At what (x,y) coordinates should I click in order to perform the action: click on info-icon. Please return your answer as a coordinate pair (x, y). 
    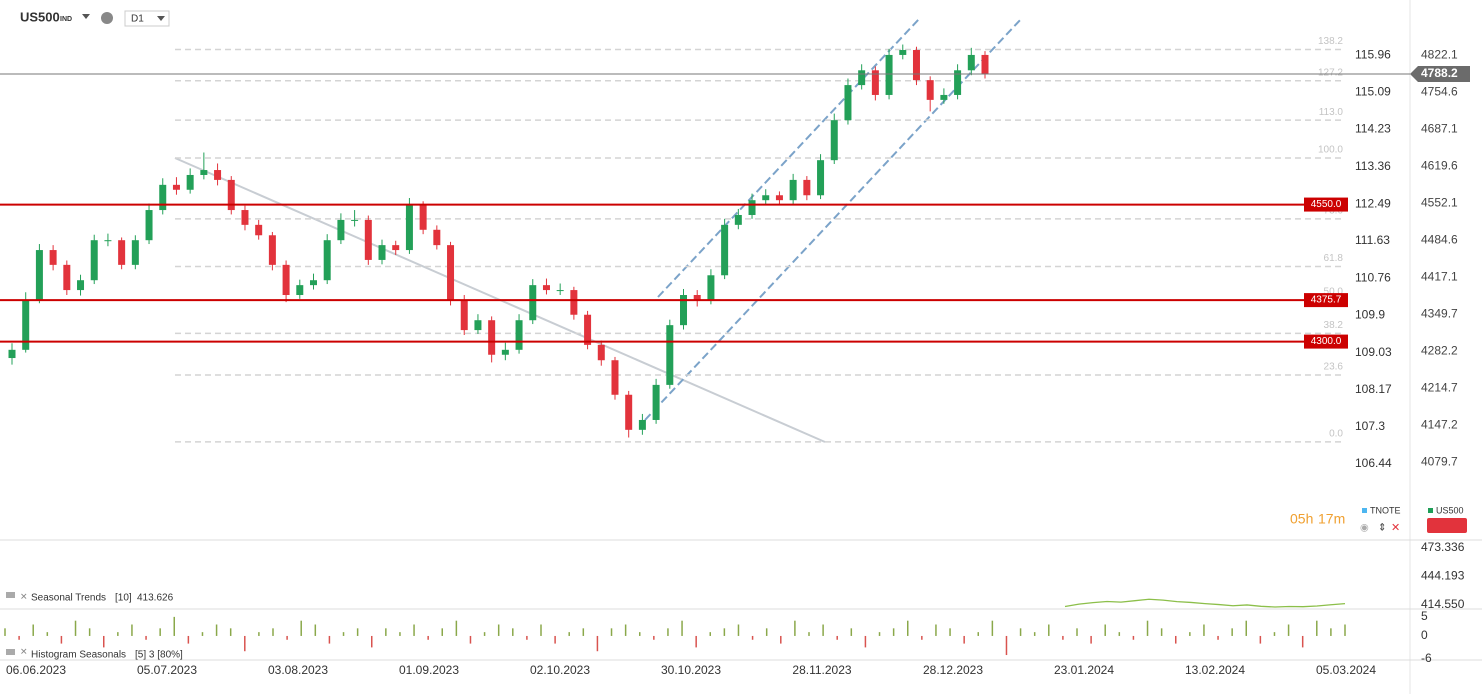
    Looking at the image, I should click on (107, 18).